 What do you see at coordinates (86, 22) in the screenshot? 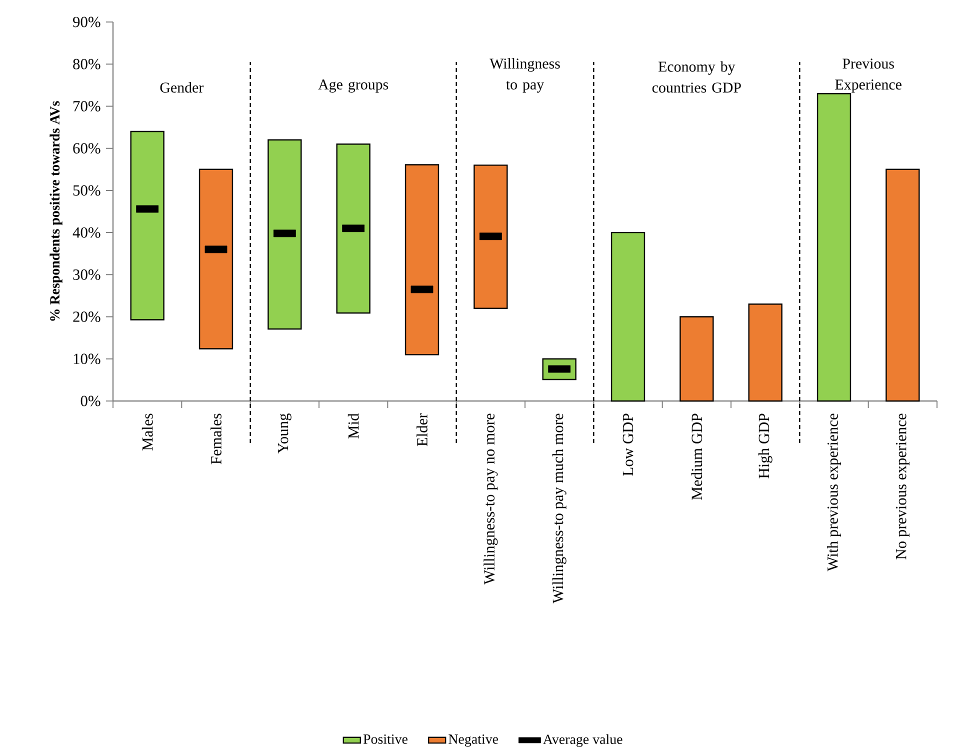
I see `y-tick-label: 90%` at bounding box center [86, 22].